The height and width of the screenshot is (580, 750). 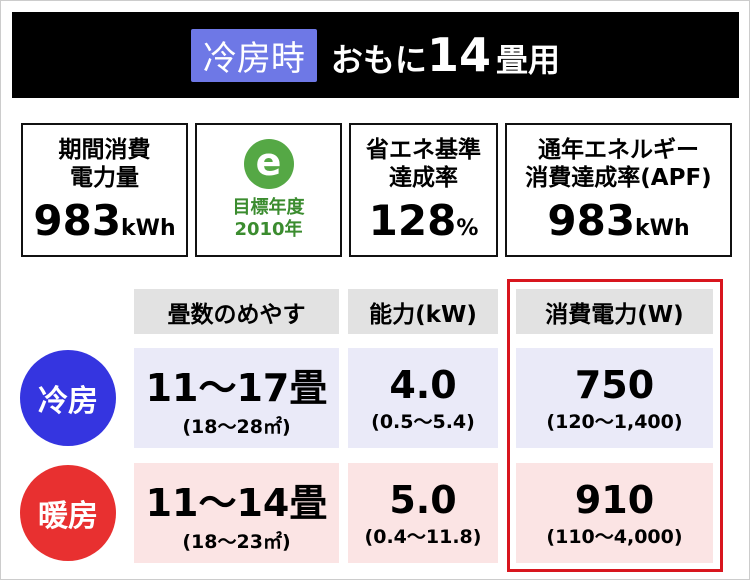 What do you see at coordinates (236, 388) in the screenshot?
I see `cell-main: 11〜17畳` at bounding box center [236, 388].